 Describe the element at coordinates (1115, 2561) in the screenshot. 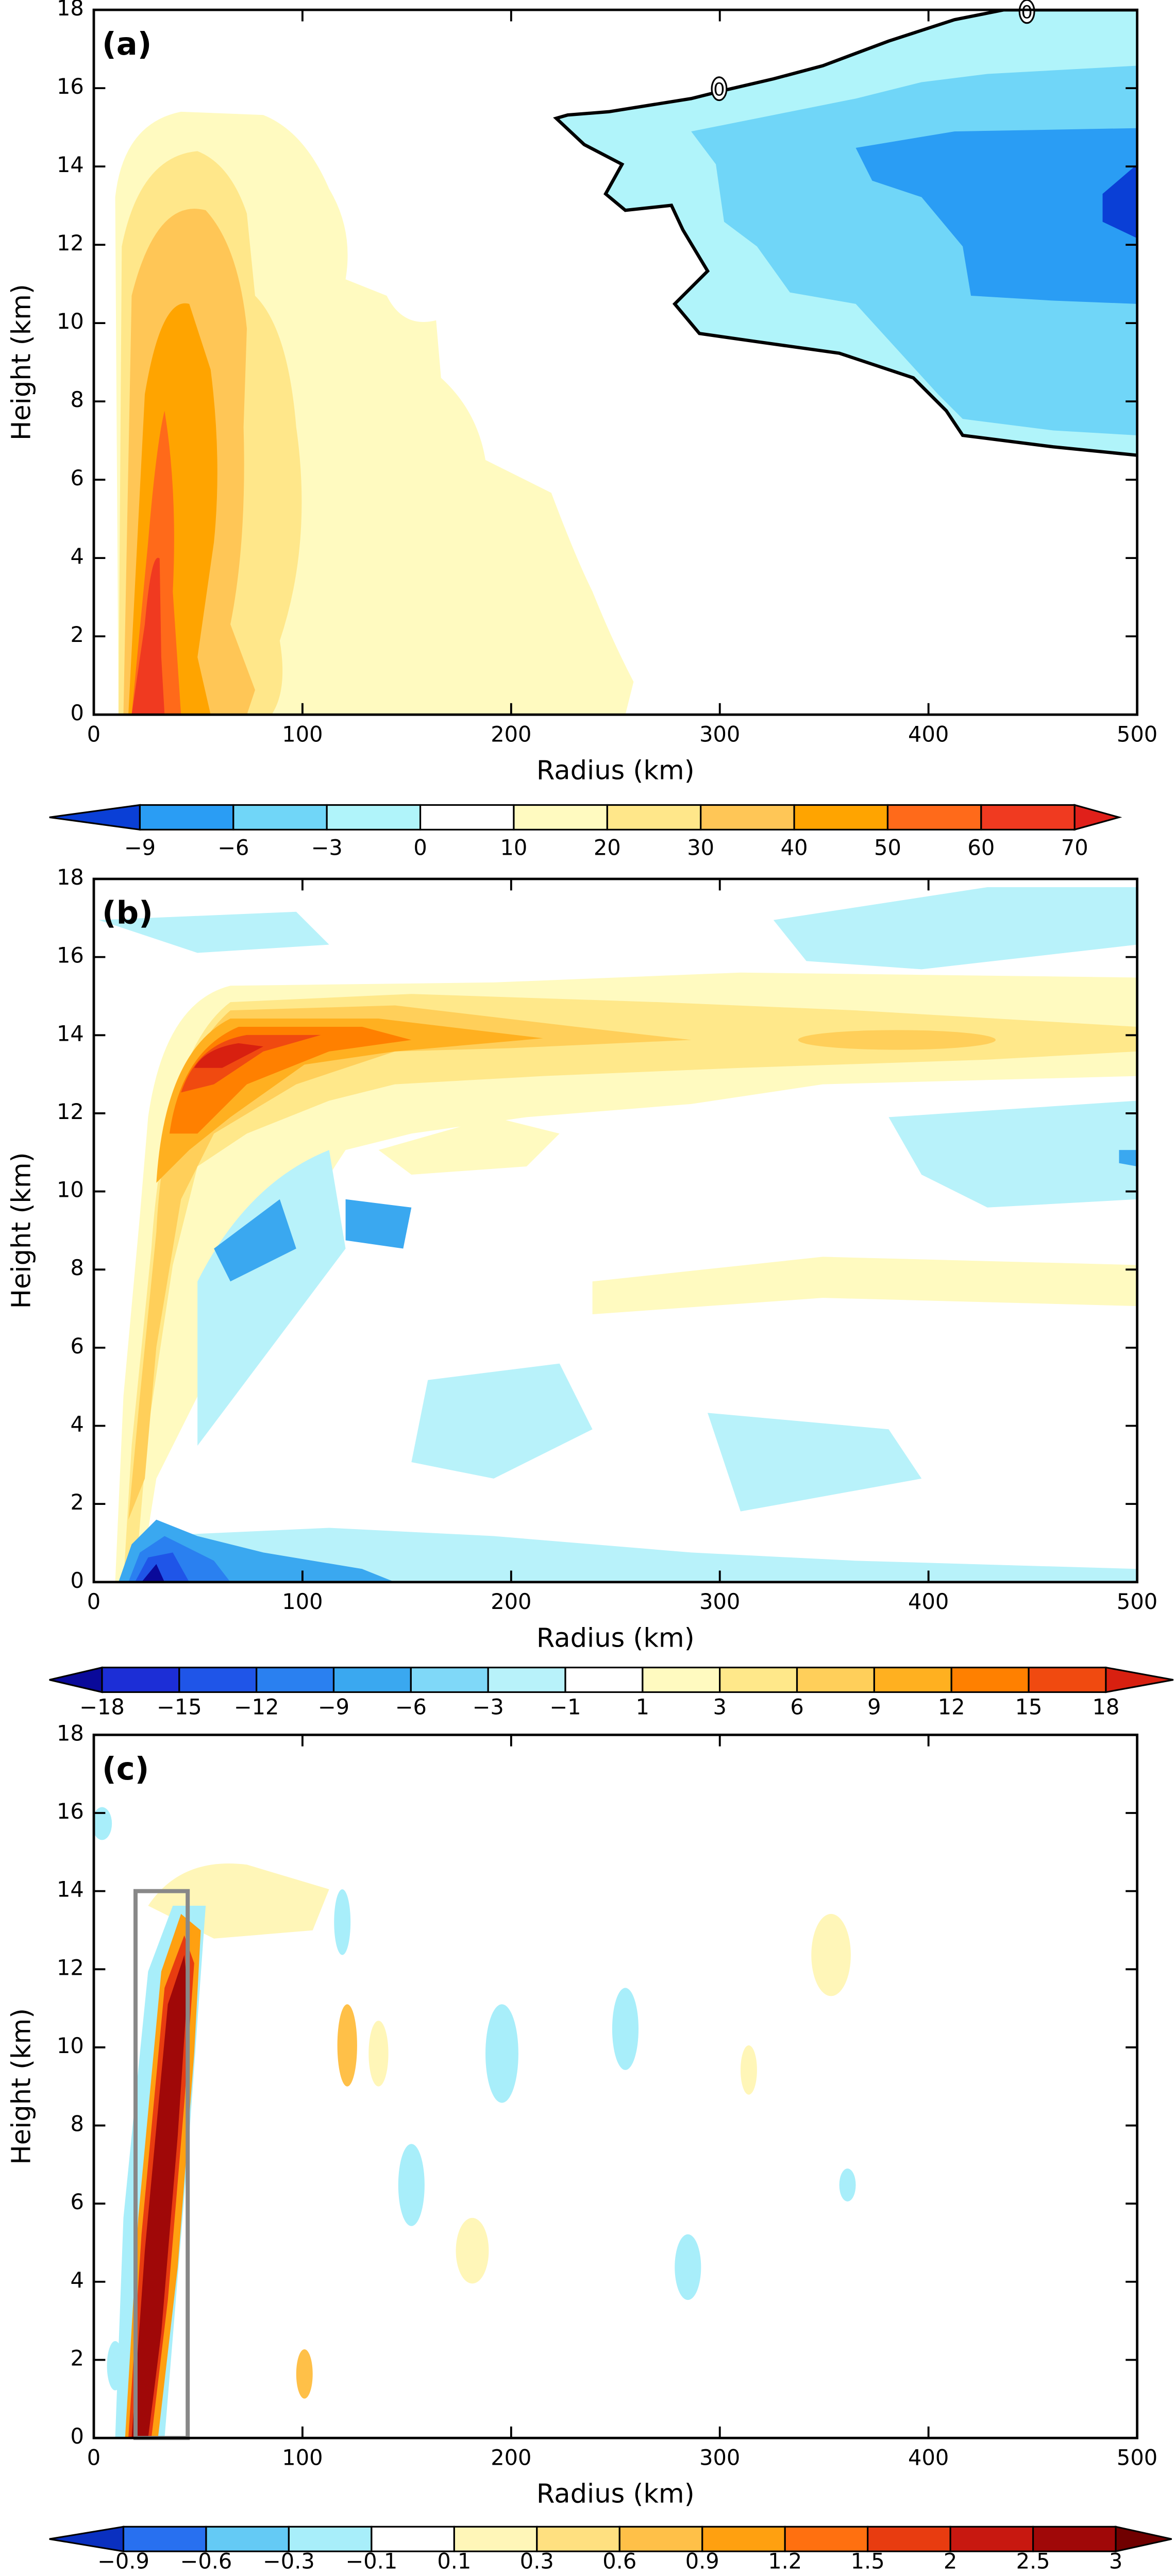

I see `colorbar-label: 3` at that location.